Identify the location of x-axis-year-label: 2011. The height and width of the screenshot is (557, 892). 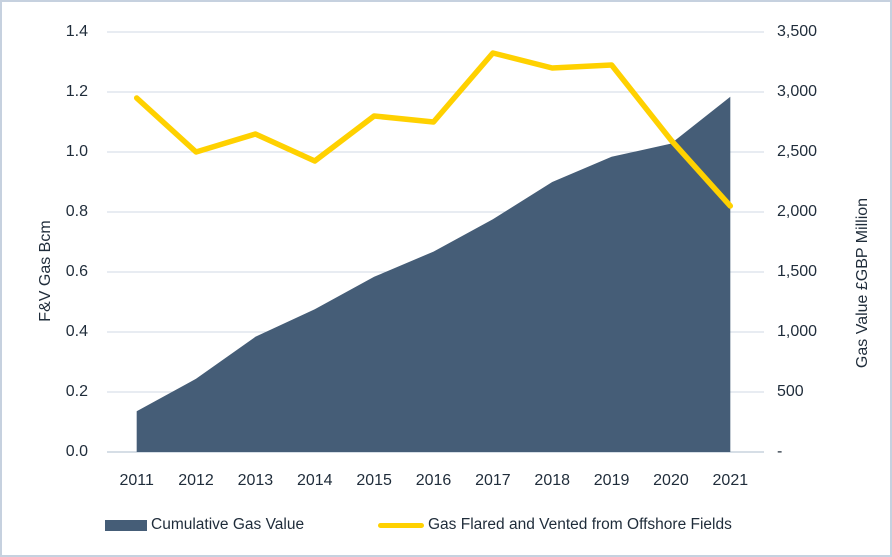
(136, 480).